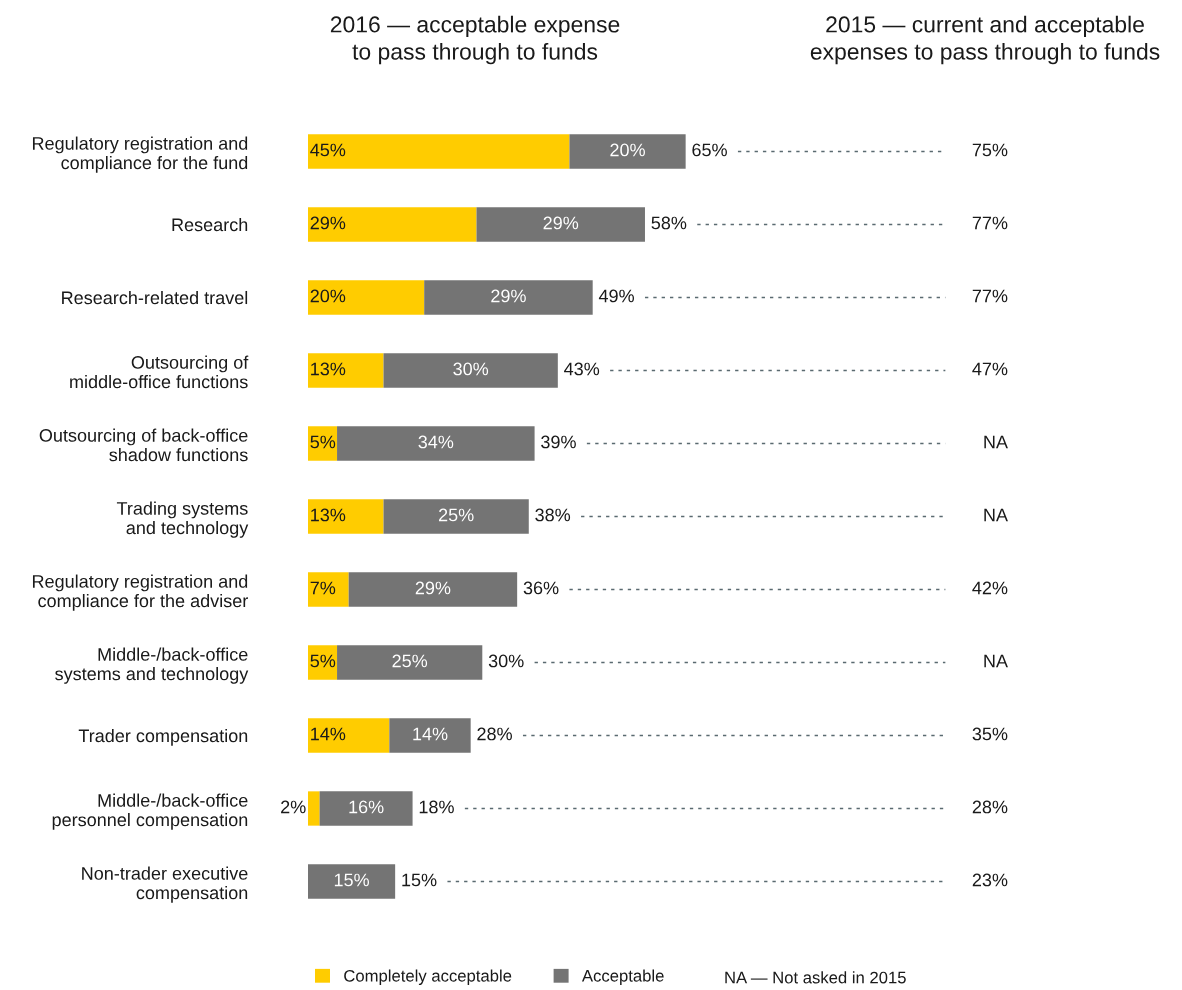 The height and width of the screenshot is (990, 1182). I want to click on text: 35%, so click(990, 734).